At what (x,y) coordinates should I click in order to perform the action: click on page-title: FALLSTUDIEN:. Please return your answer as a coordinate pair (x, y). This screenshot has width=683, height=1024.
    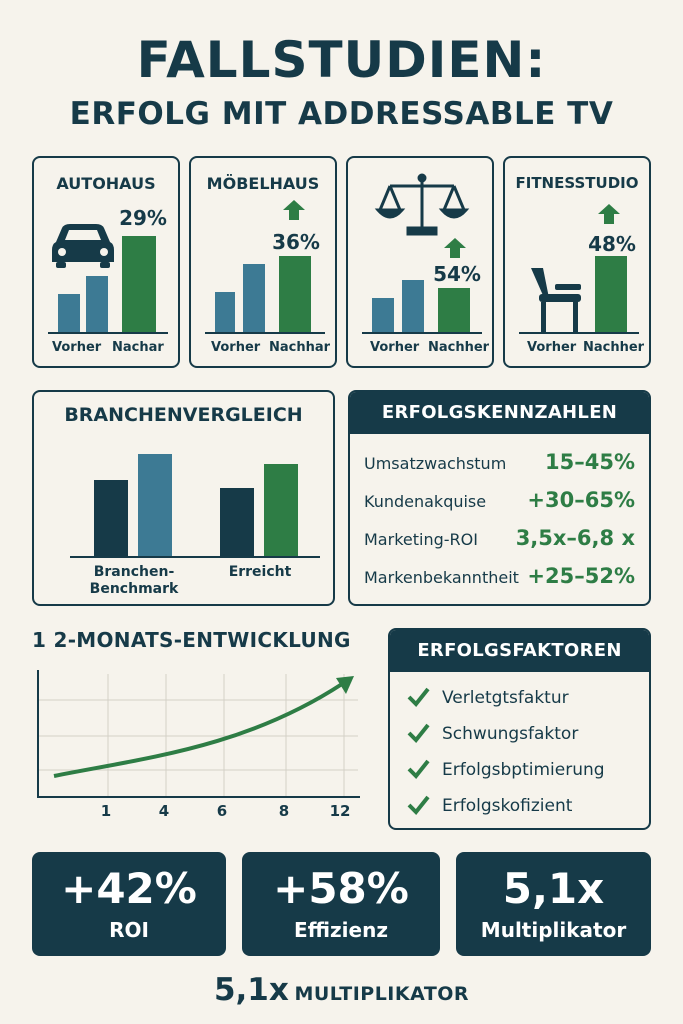
    Looking at the image, I should click on (341, 60).